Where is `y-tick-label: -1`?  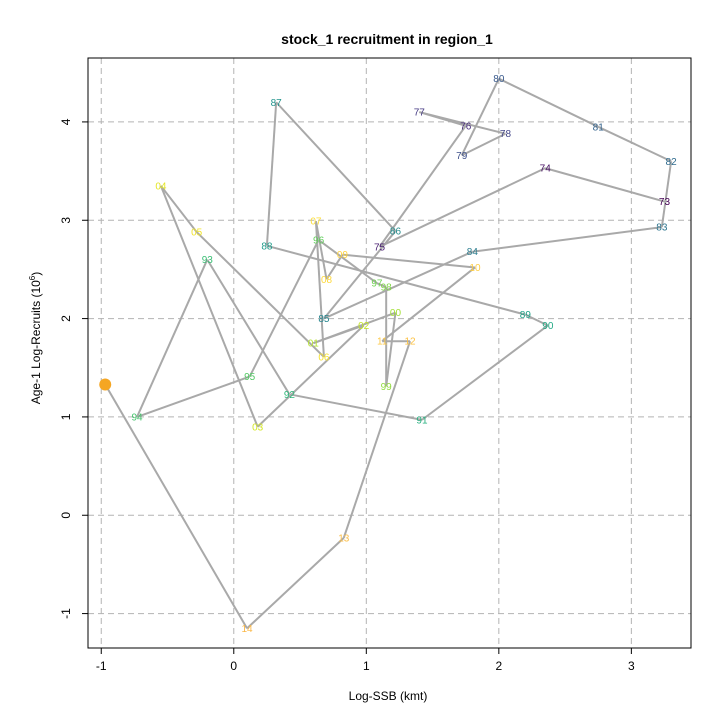
y-tick-label: -1 is located at coordinates (66, 613).